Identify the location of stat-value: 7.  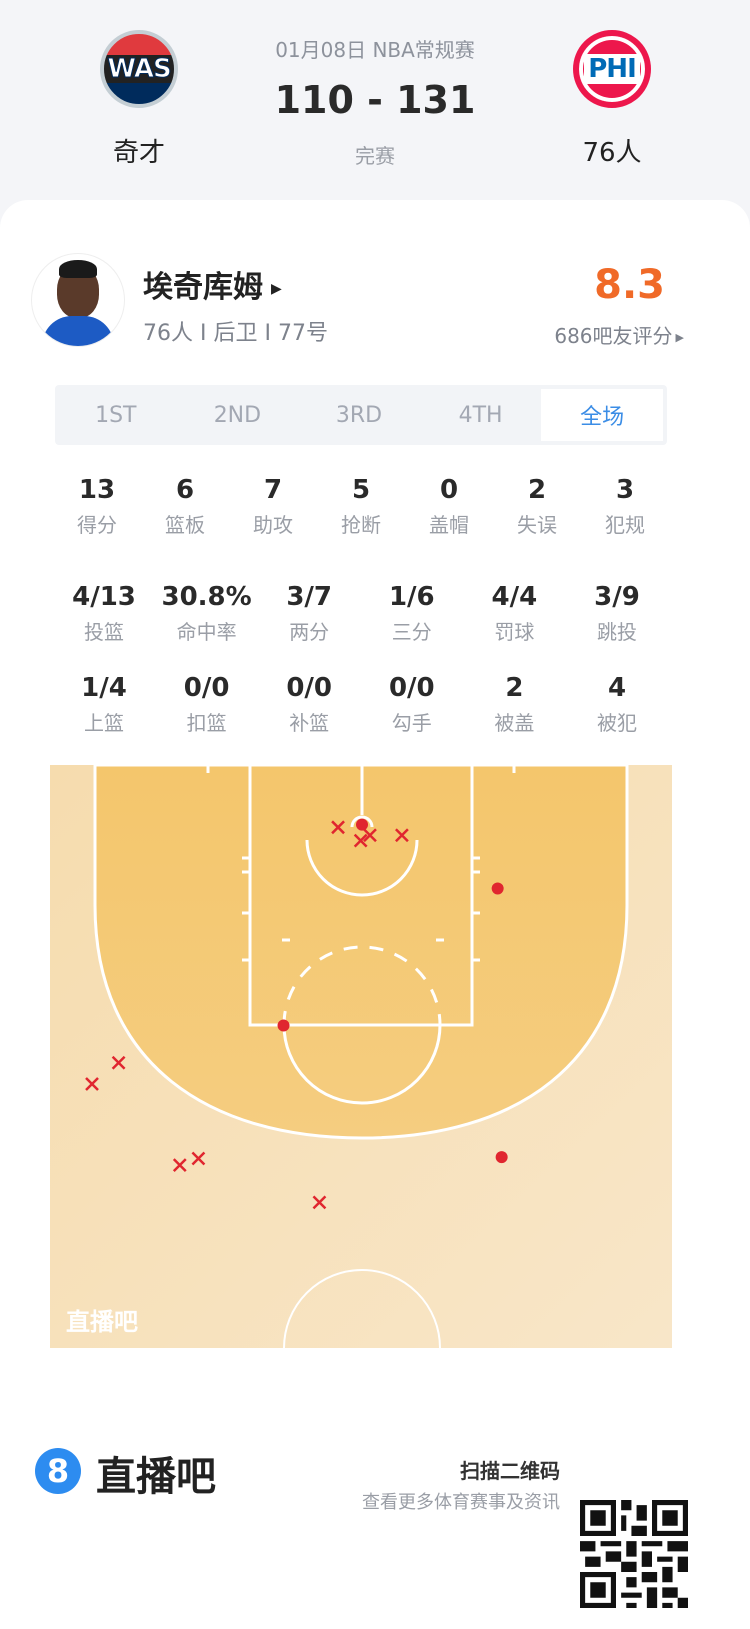
(273, 490).